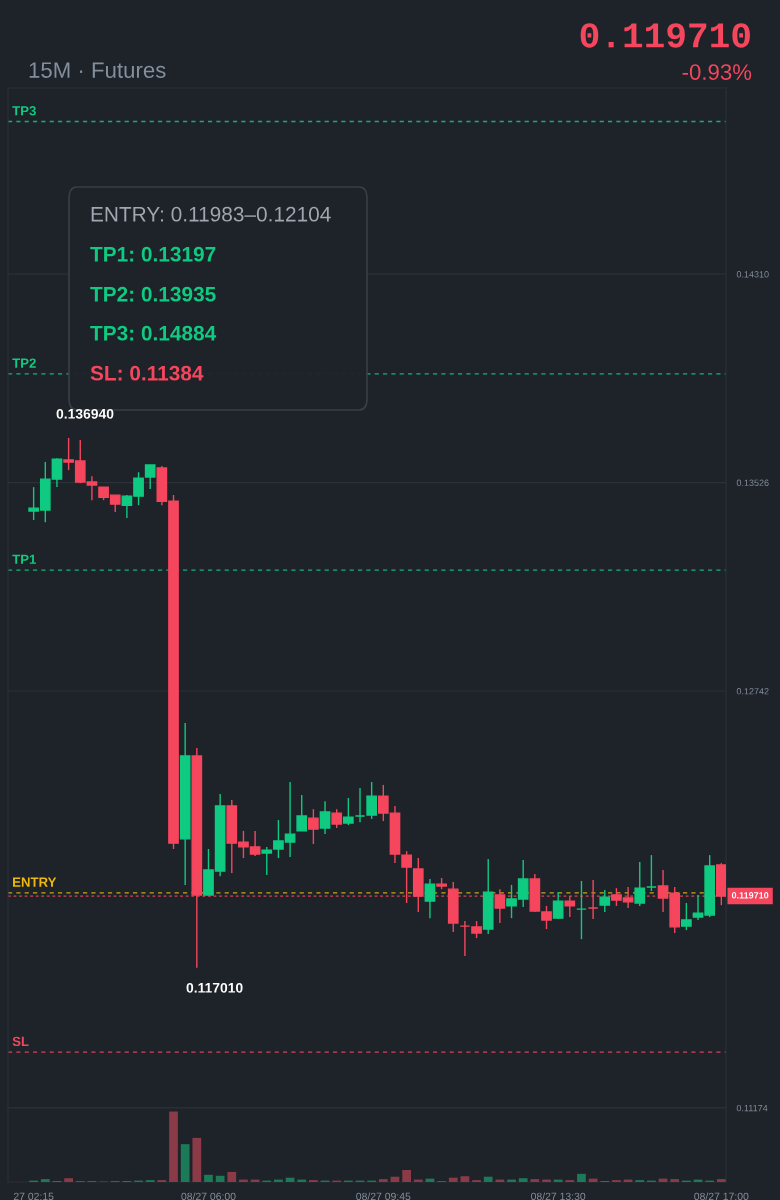  Describe the element at coordinates (383, 1196) in the screenshot. I see `x-tick-label: 08/27 09:45` at that location.